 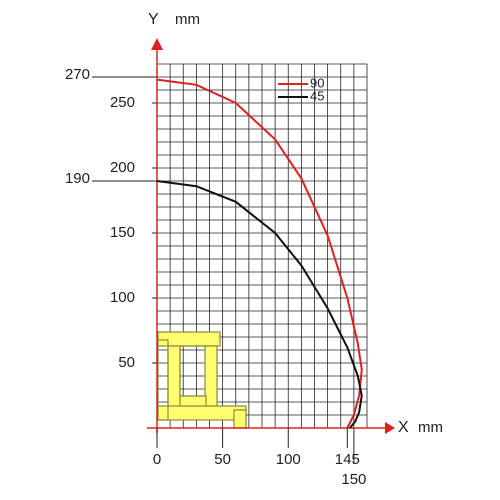 I want to click on y-marker-label: 190, so click(x=77, y=178).